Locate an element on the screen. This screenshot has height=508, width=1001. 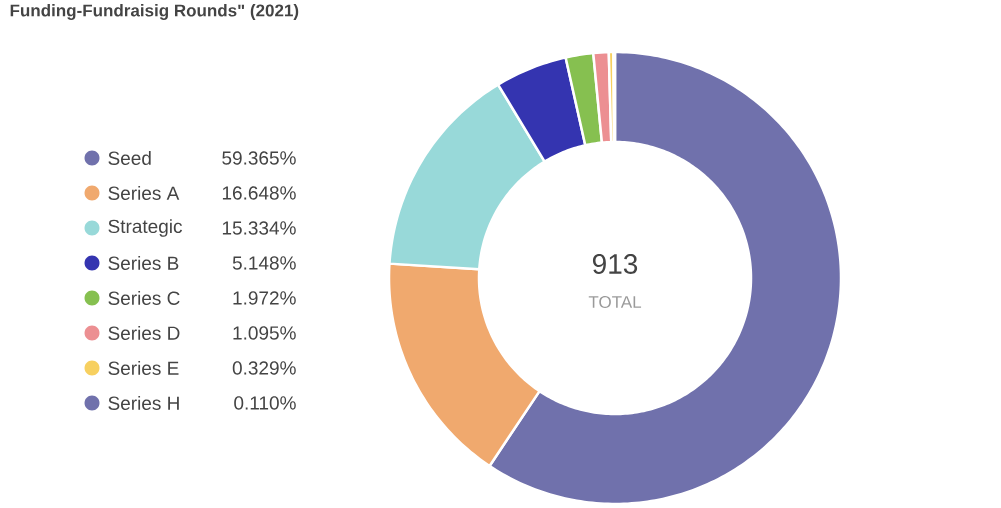
data-label: 5.148% is located at coordinates (264, 263).